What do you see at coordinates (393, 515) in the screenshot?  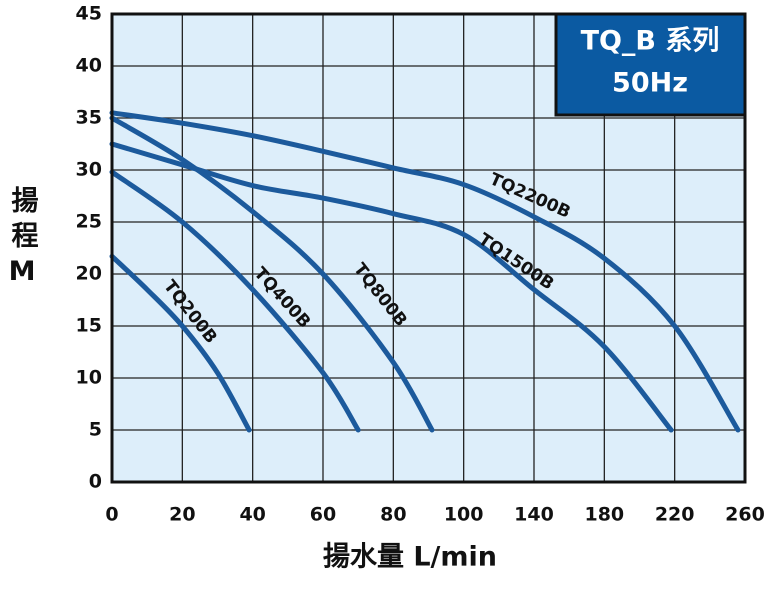 I see `x-tick-label: 80` at bounding box center [393, 515].